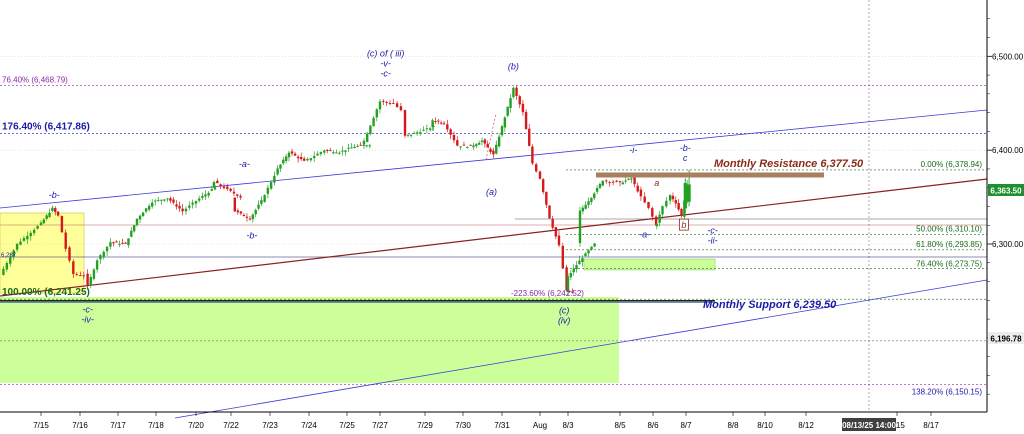 Image resolution: width=1024 pixels, height=434 pixels. What do you see at coordinates (251, 235) in the screenshot?
I see `wave-label: -b-` at bounding box center [251, 235].